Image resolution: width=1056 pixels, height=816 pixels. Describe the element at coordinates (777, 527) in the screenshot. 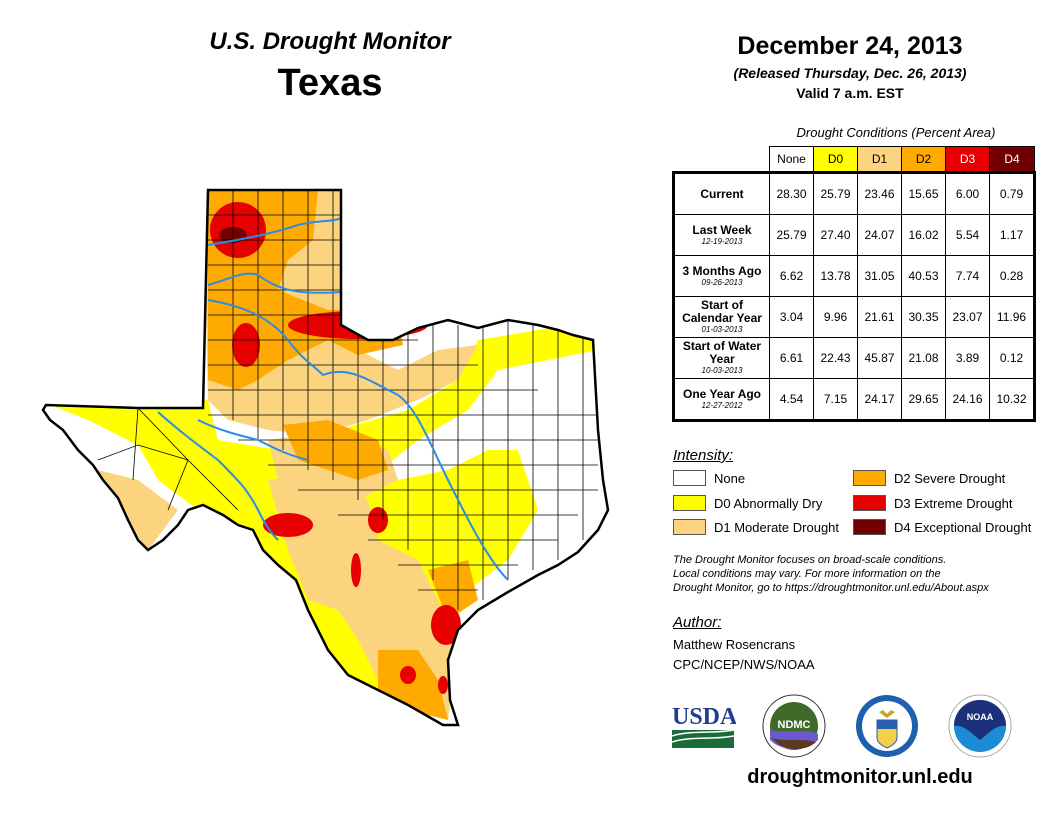

I see `legend-label: D1 Moderate Drought` at that location.